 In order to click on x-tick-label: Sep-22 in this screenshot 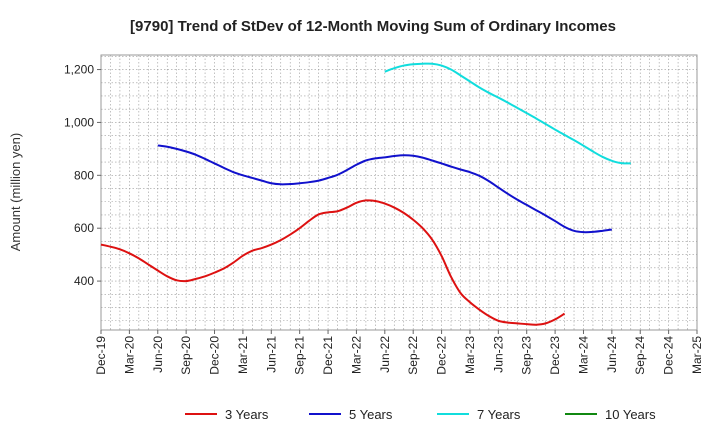, I will do `click(413, 355)`.